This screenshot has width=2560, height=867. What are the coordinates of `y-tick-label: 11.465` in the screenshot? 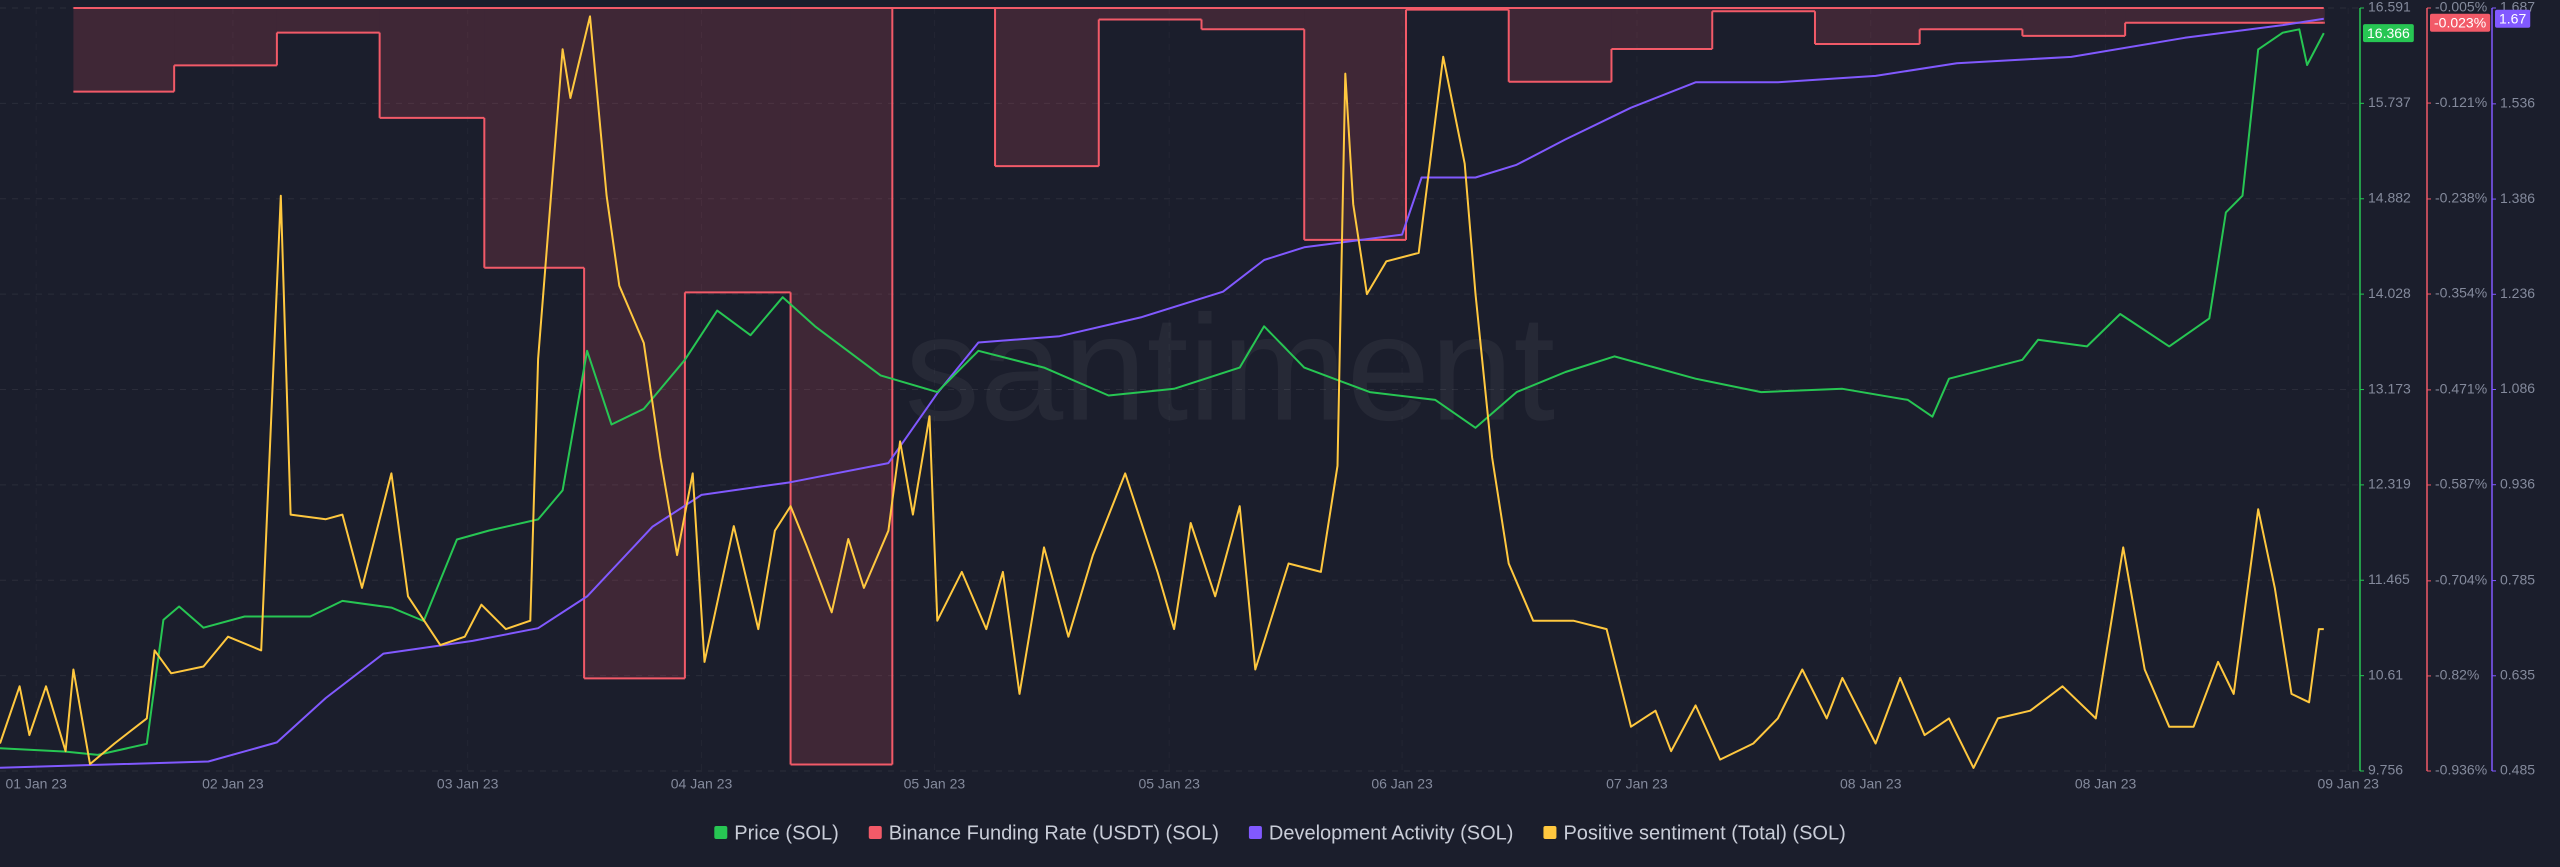 It's located at (2389, 579).